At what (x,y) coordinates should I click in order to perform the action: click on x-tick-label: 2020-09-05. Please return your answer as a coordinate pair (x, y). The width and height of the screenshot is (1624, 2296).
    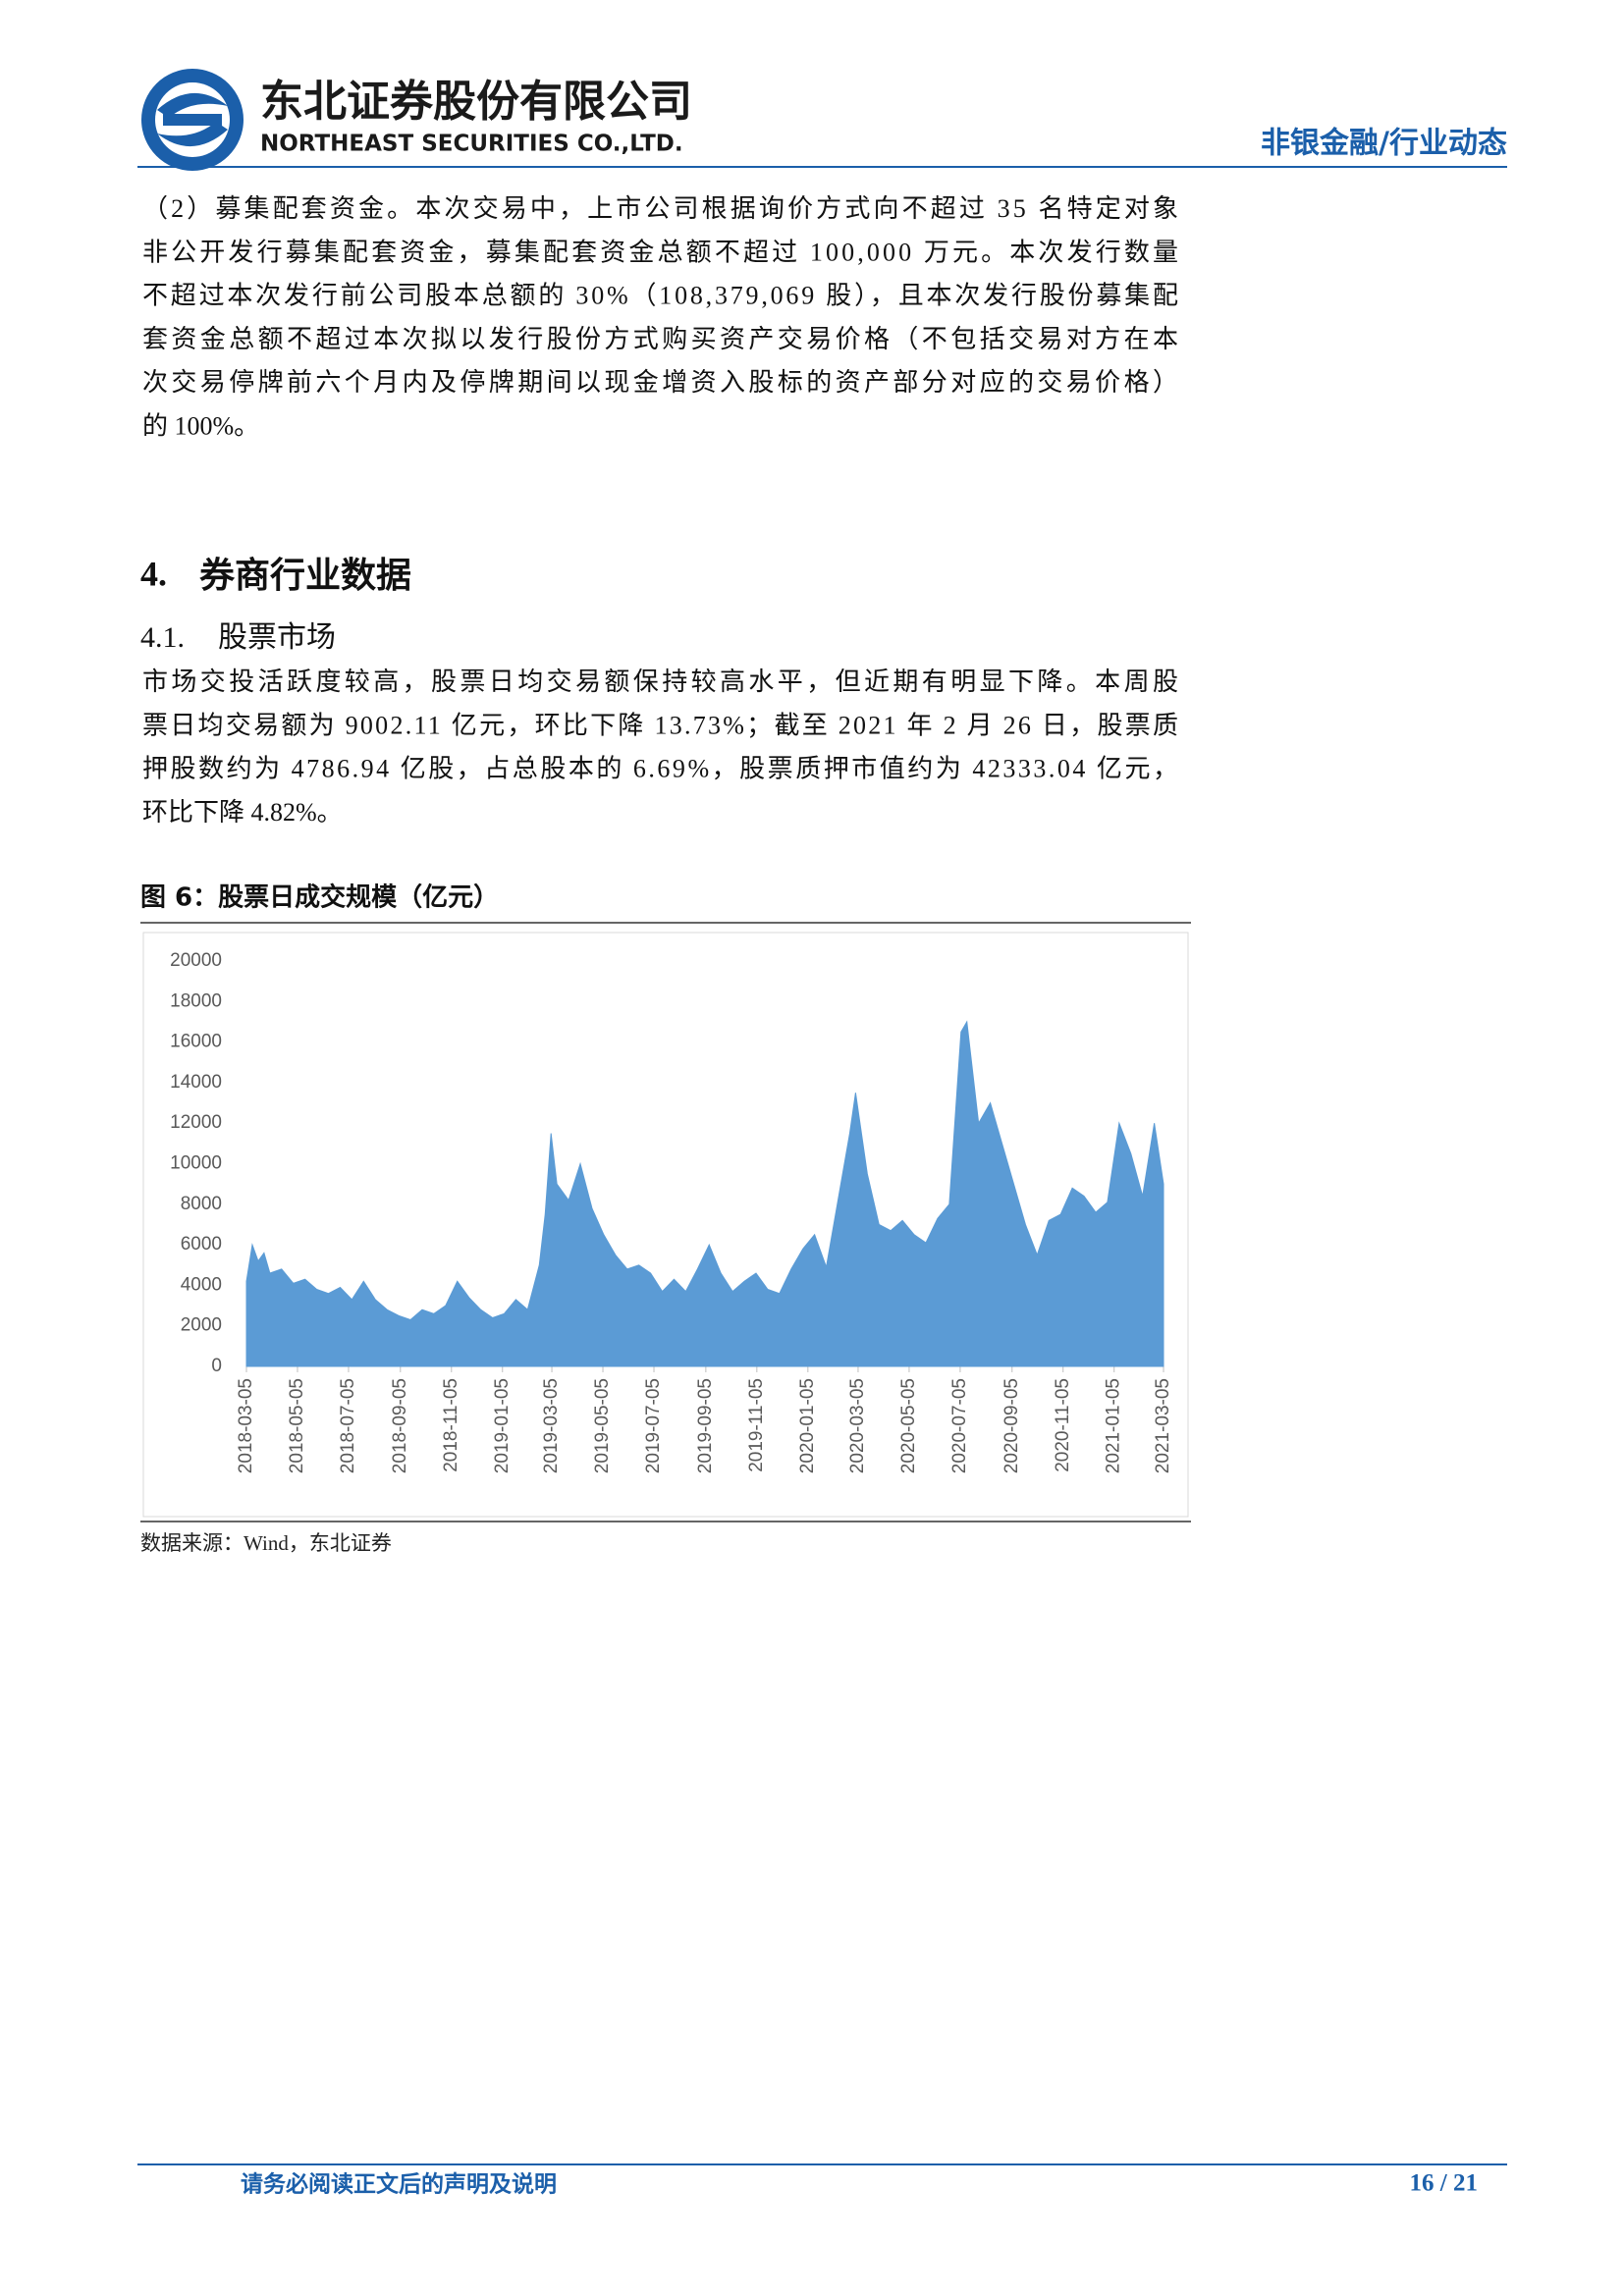
    Looking at the image, I should click on (1011, 1425).